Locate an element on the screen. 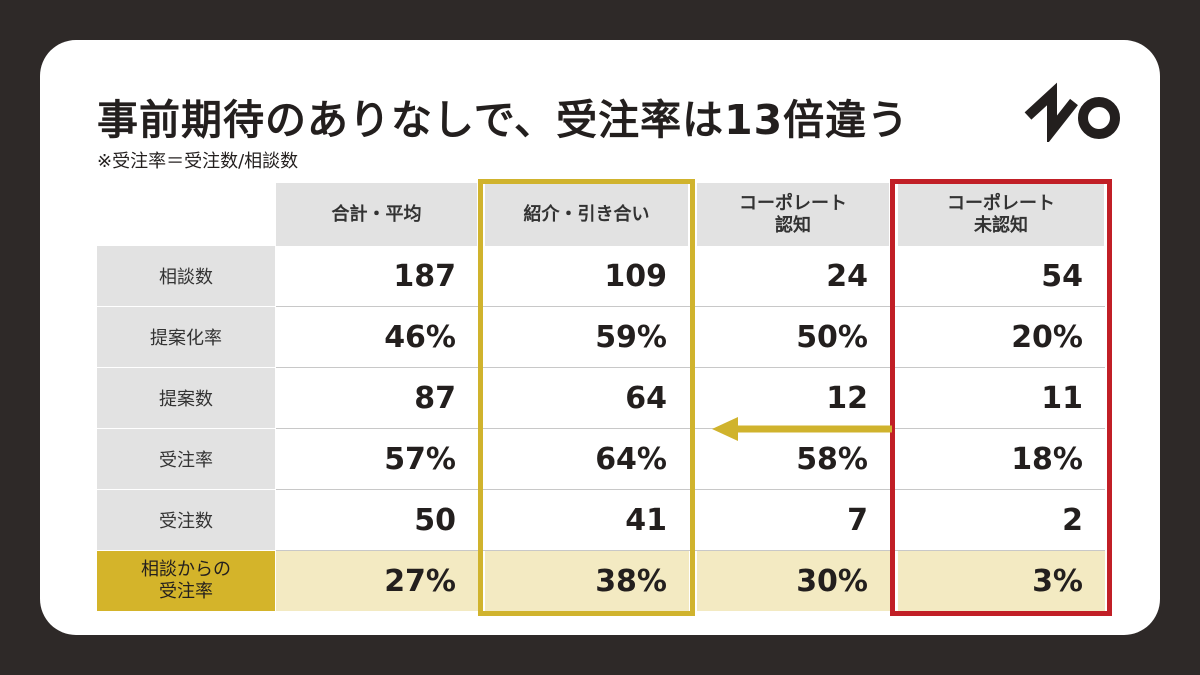  row-label: 提案数 is located at coordinates (186, 398).